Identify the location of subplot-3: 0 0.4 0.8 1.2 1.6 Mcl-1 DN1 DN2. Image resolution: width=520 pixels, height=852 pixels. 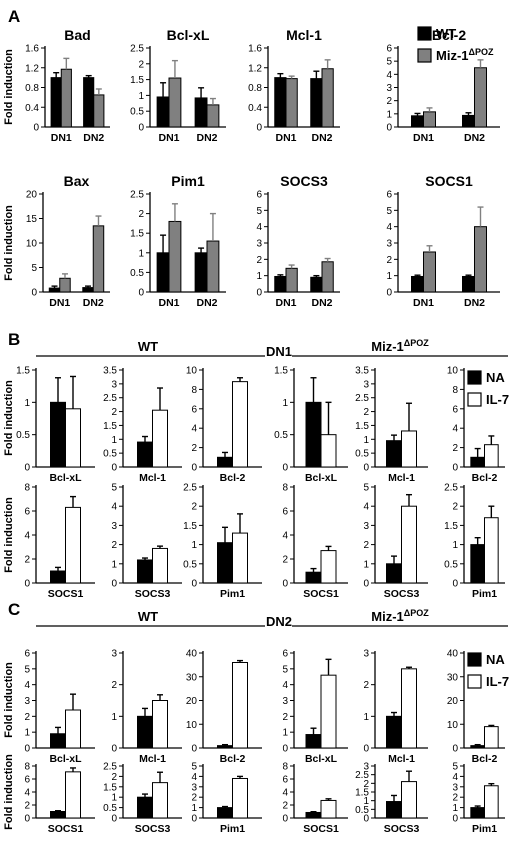
(294, 85).